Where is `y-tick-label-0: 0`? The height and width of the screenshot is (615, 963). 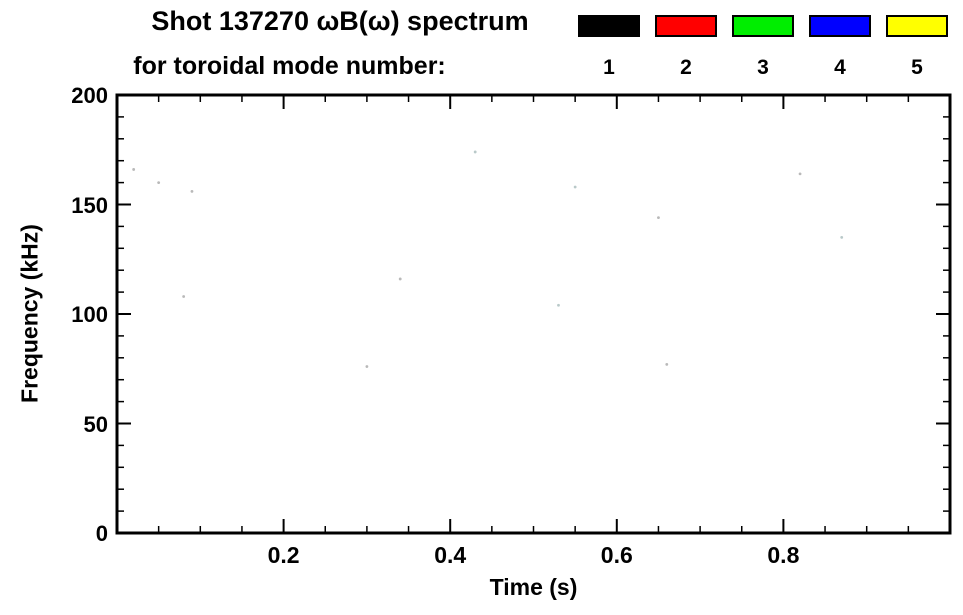 y-tick-label-0: 0 is located at coordinates (101, 533).